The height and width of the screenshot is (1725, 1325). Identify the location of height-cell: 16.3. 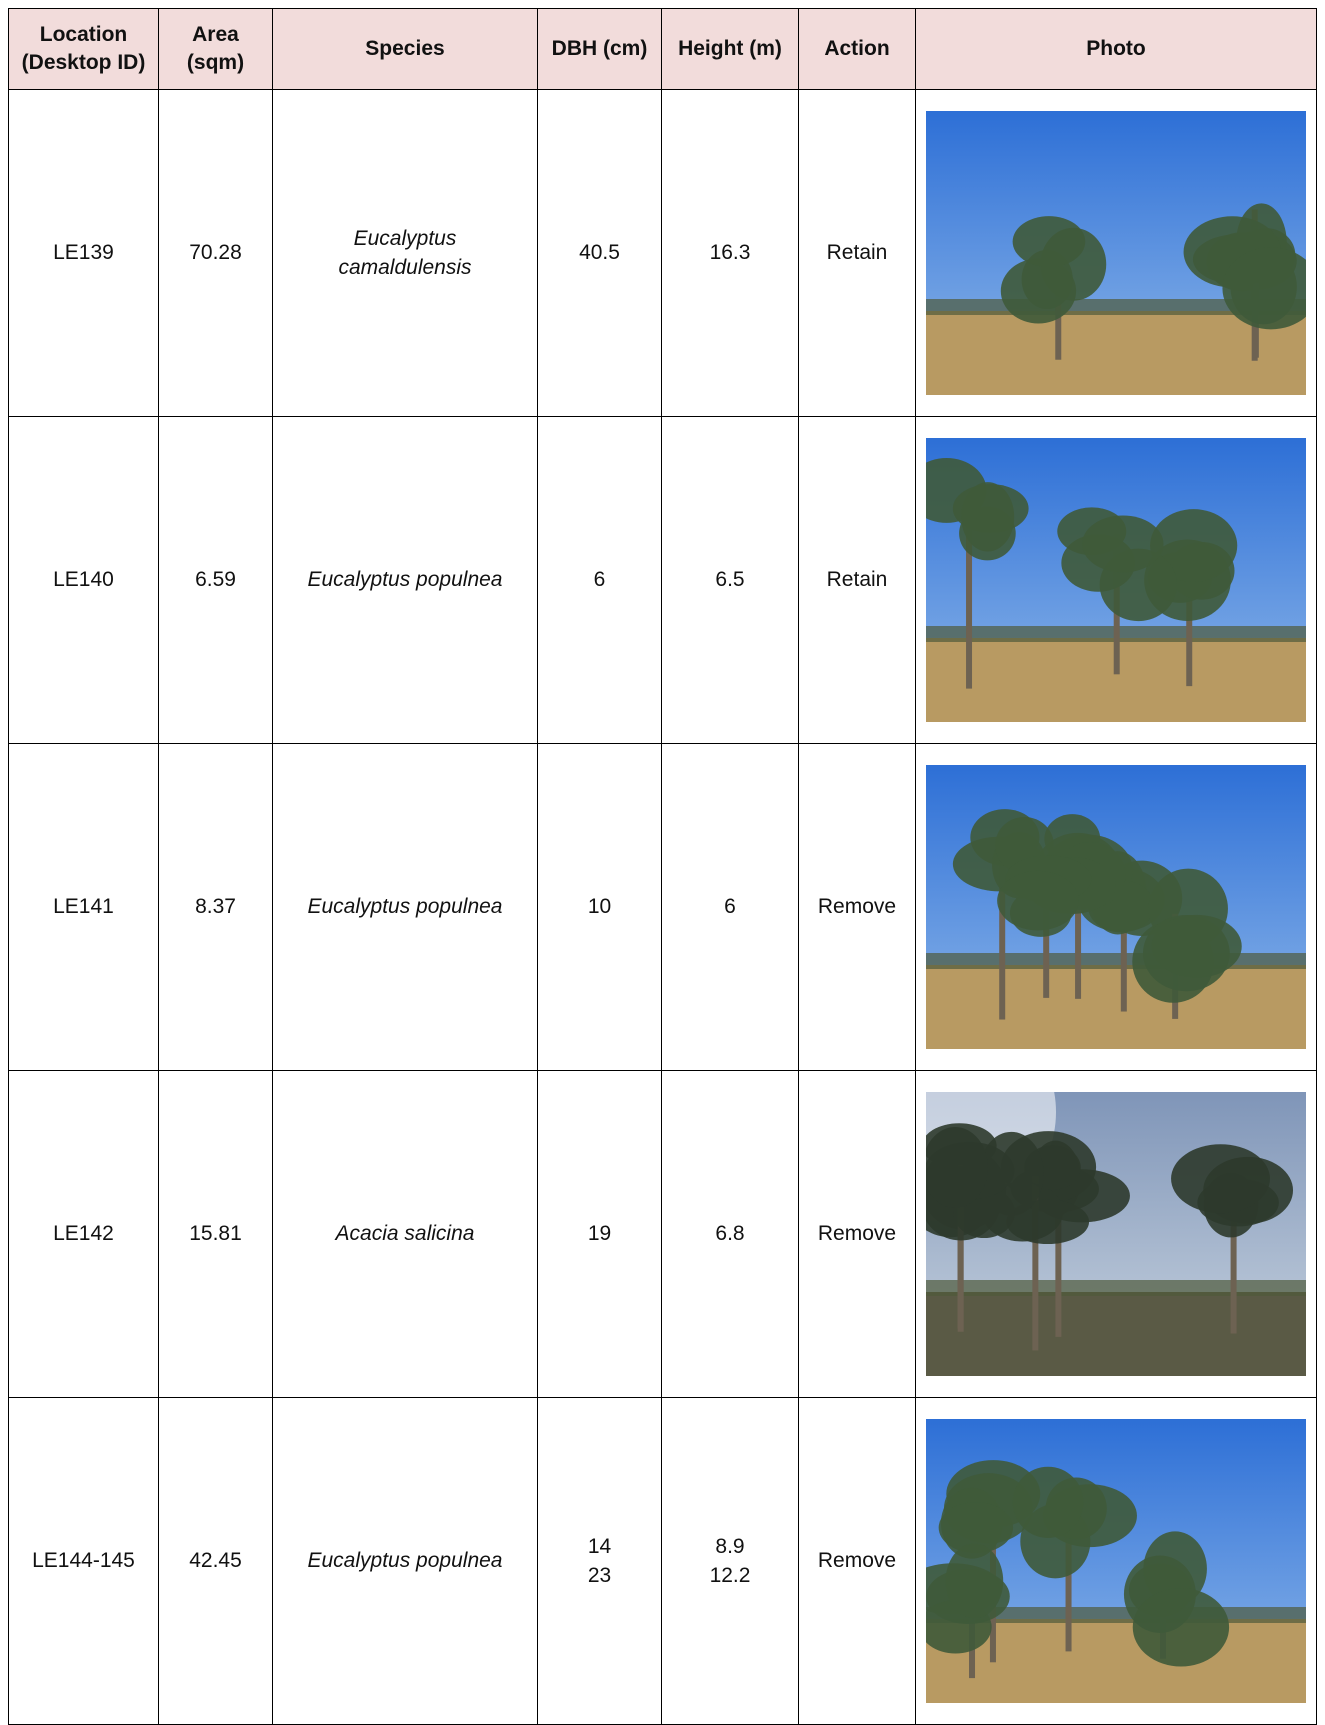
(730, 253).